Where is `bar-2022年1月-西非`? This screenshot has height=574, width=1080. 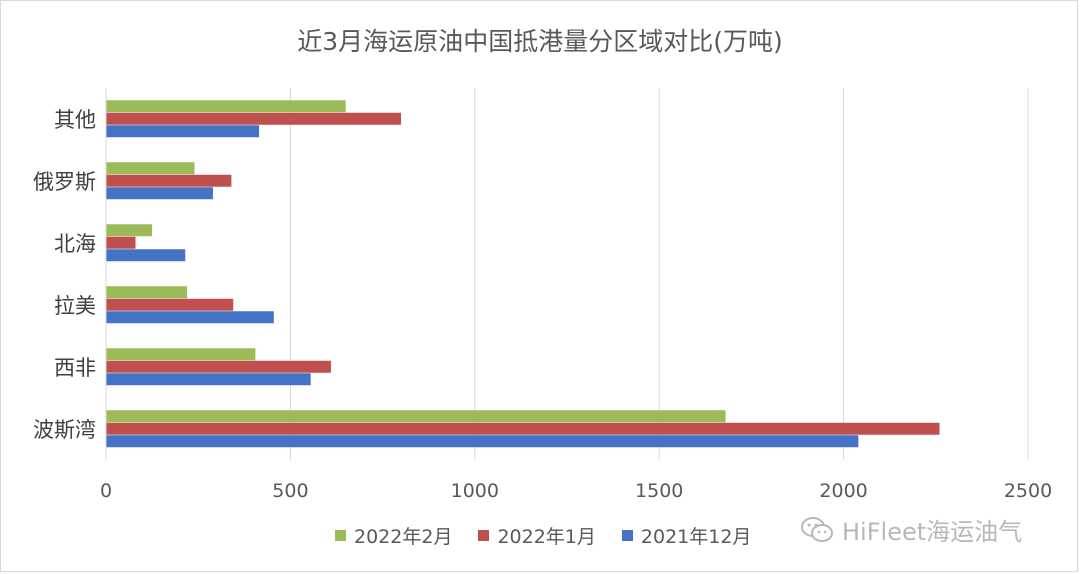 bar-2022年1月-西非 is located at coordinates (218, 366).